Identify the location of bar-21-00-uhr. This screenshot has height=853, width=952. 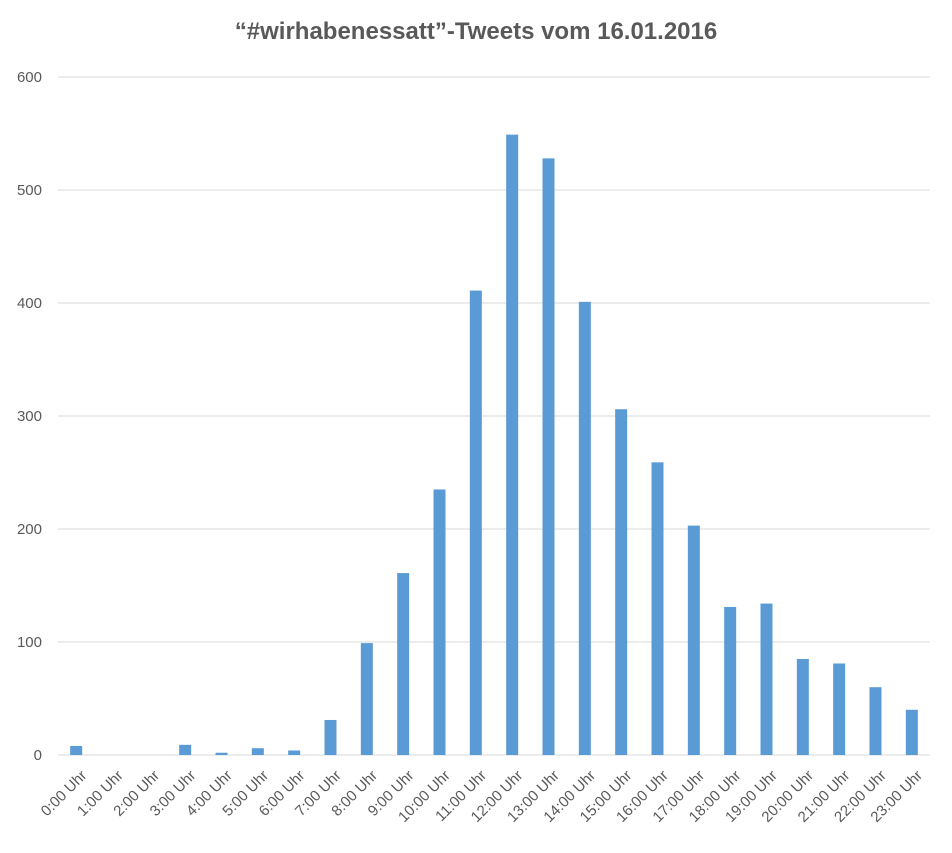
(839, 709).